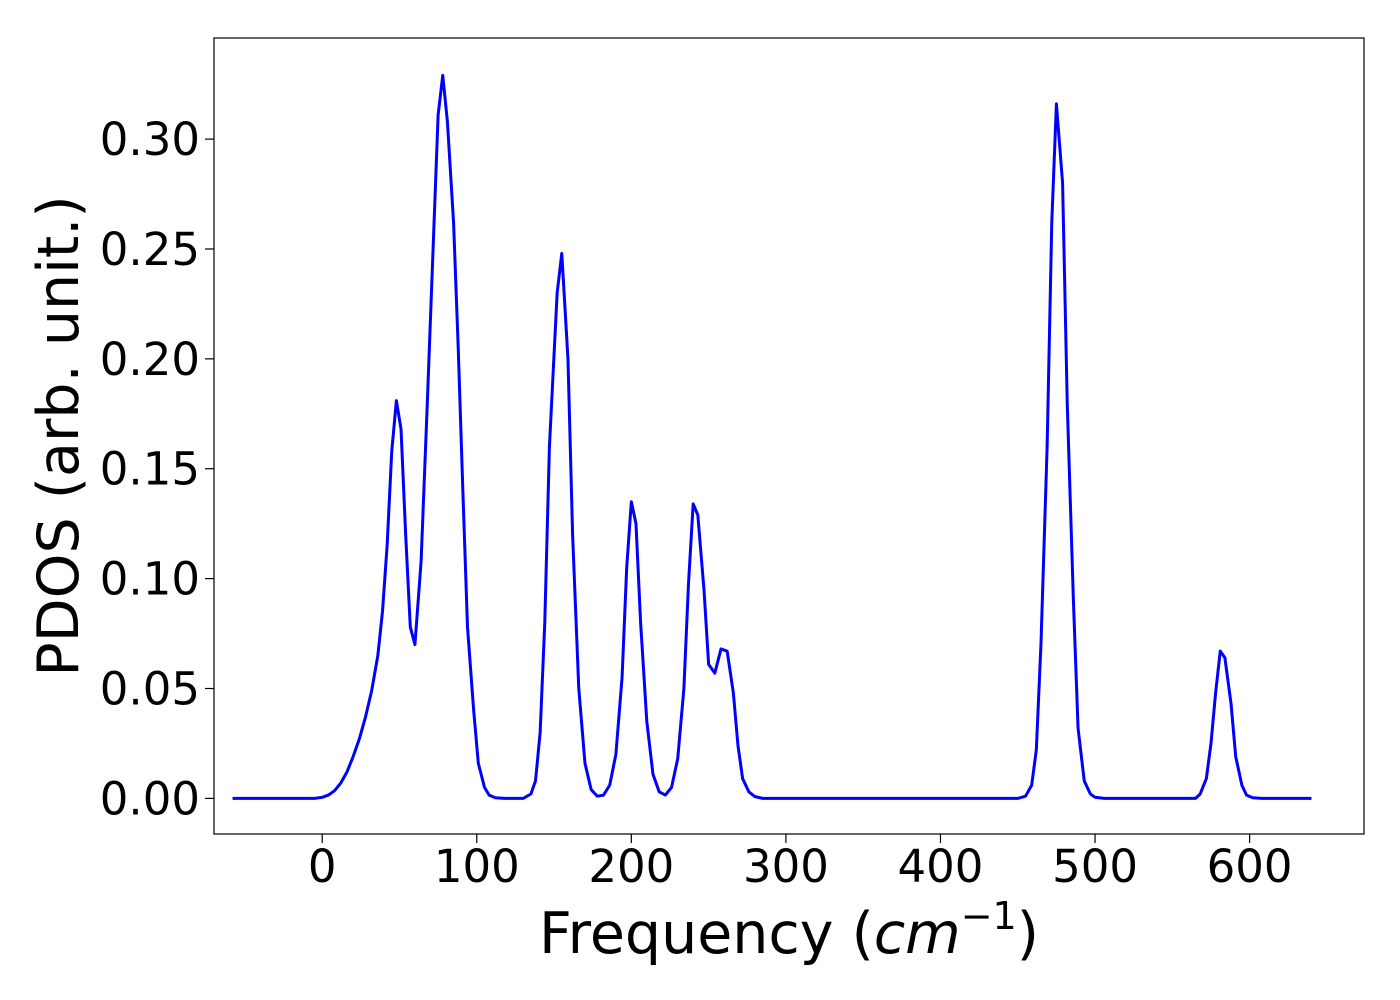 This screenshot has height=1000, width=1400. I want to click on y-axis-title: PDOS (arb. unit.), so click(59, 435).